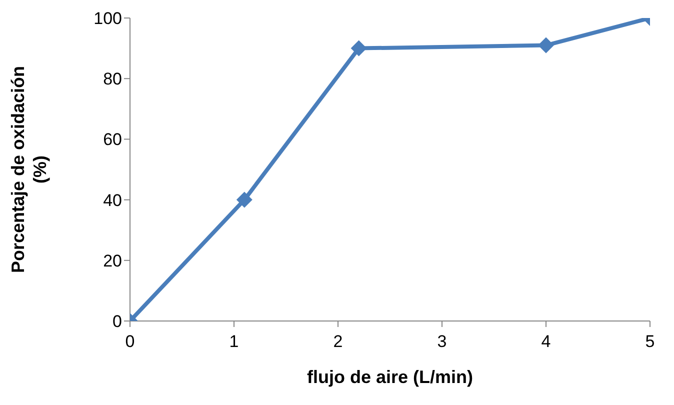 This screenshot has width=674, height=405. Describe the element at coordinates (29, 170) in the screenshot. I see `y-axis-title: Porcentaje de oxidación (%)` at that location.